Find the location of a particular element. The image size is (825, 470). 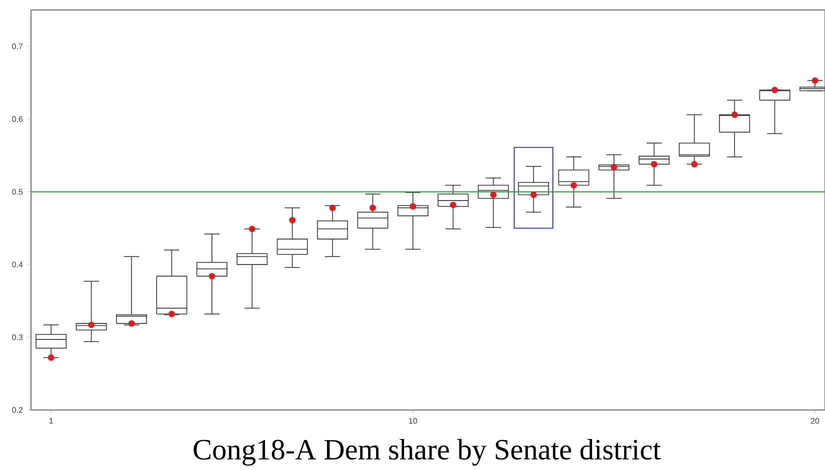

text: Cong18-A Dem share by Senate district is located at coordinates (427, 452).